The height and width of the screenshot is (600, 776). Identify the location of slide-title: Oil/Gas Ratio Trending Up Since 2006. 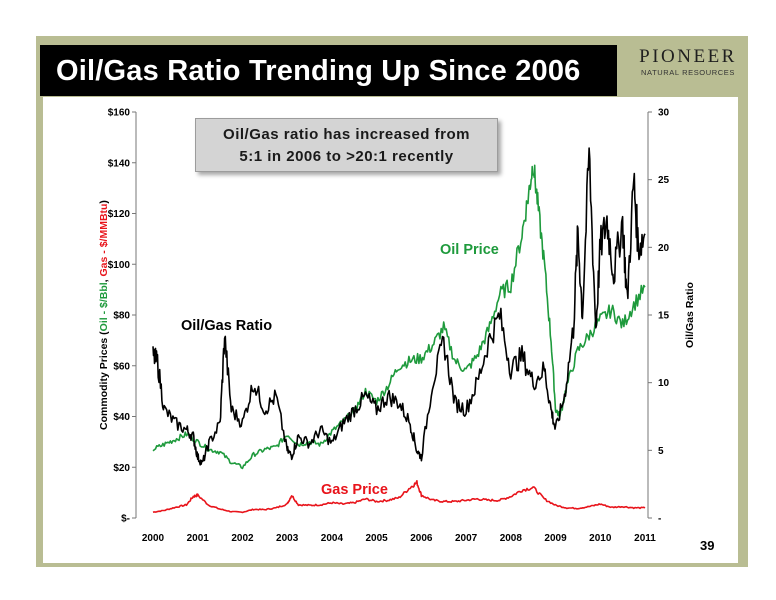
(318, 71).